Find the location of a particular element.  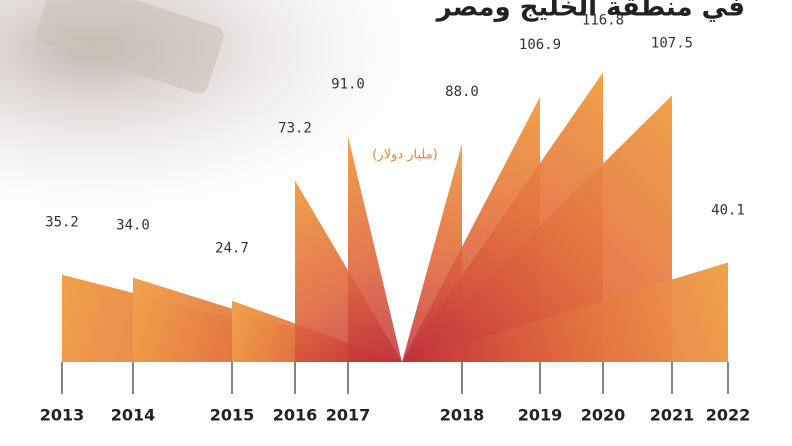

unit-label: (مليار دولار) is located at coordinates (404, 155).